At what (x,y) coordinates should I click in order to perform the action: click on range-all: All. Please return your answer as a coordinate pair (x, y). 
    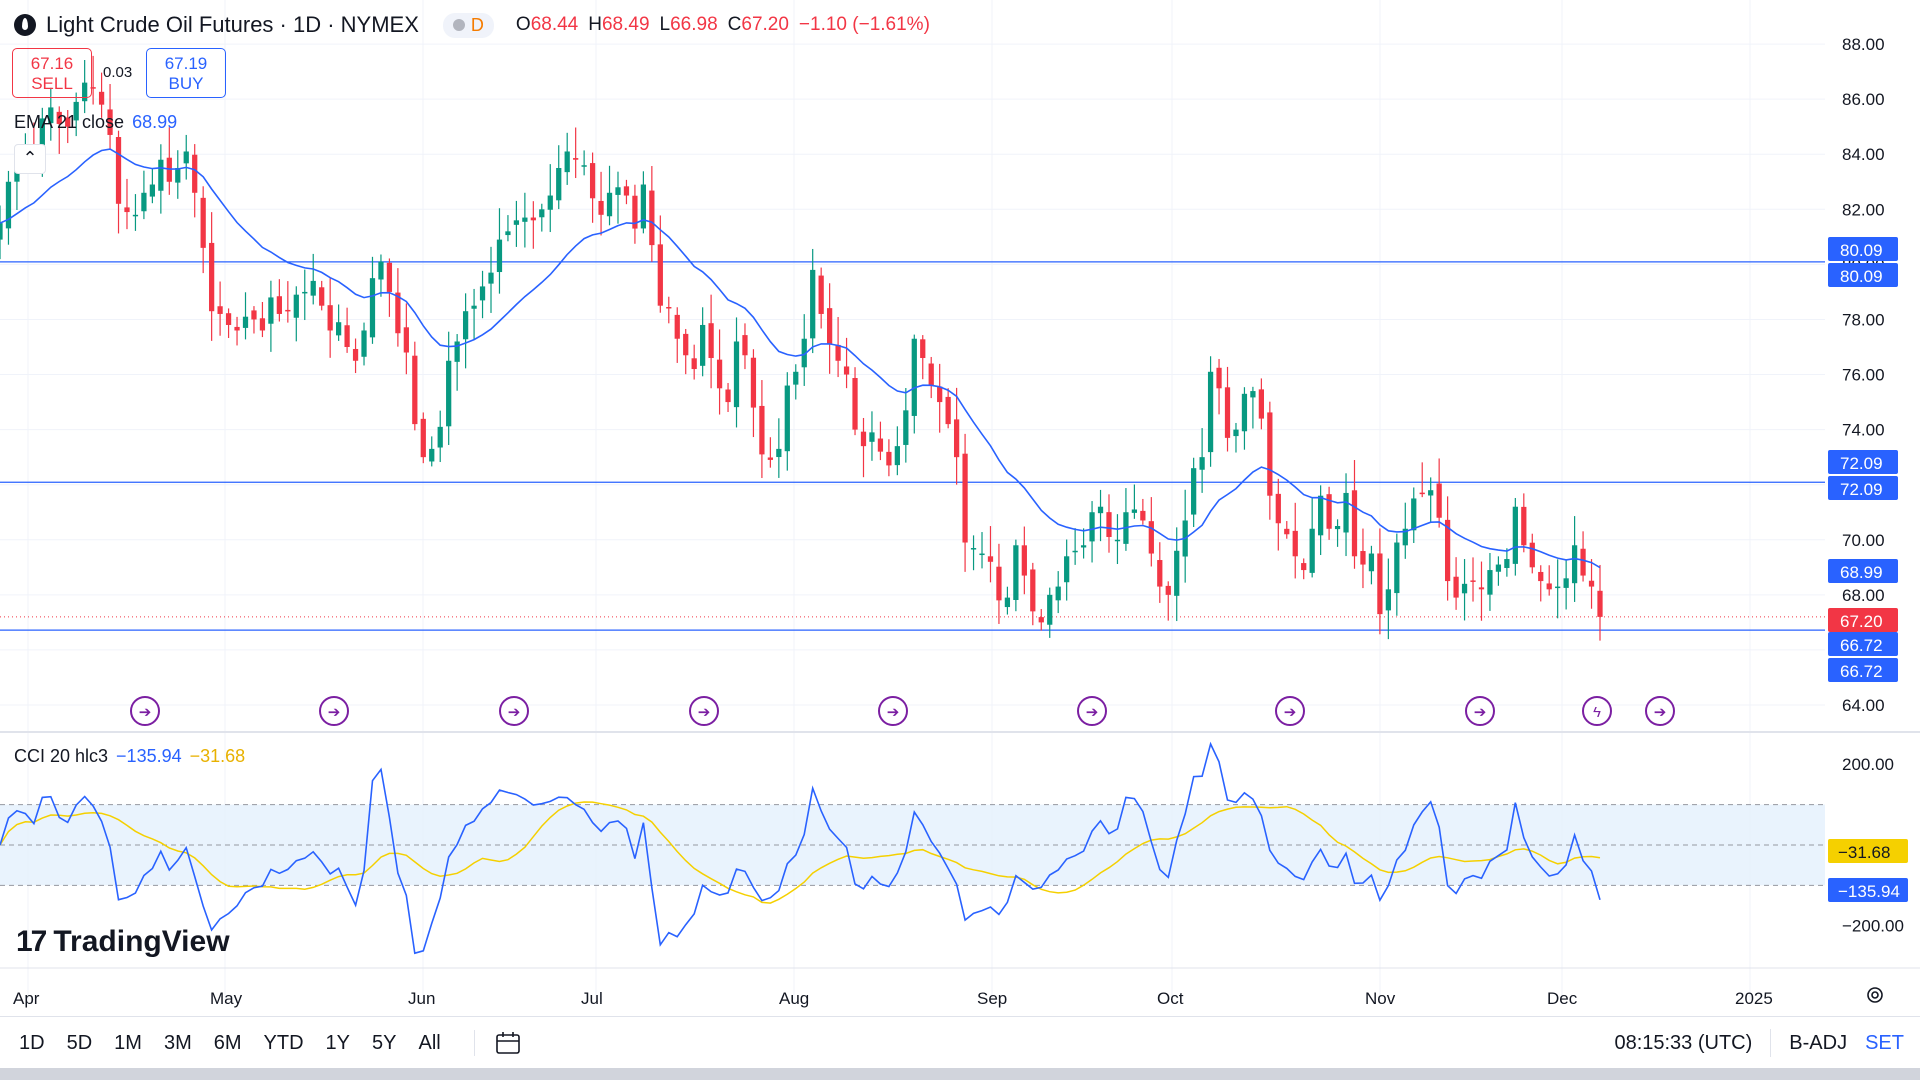
    Looking at the image, I should click on (429, 1042).